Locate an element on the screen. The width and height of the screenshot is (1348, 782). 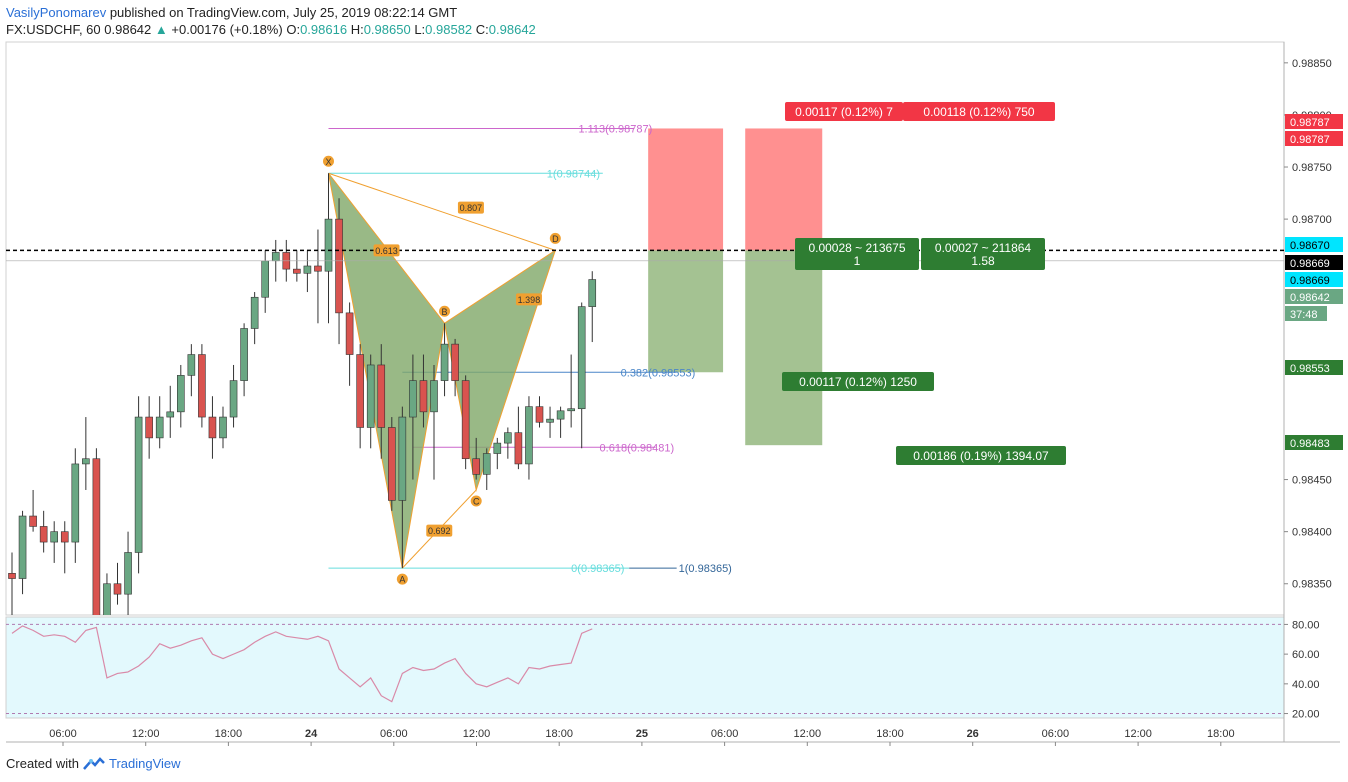
price-axis-tag-text: 0.98670 is located at coordinates (1310, 246).